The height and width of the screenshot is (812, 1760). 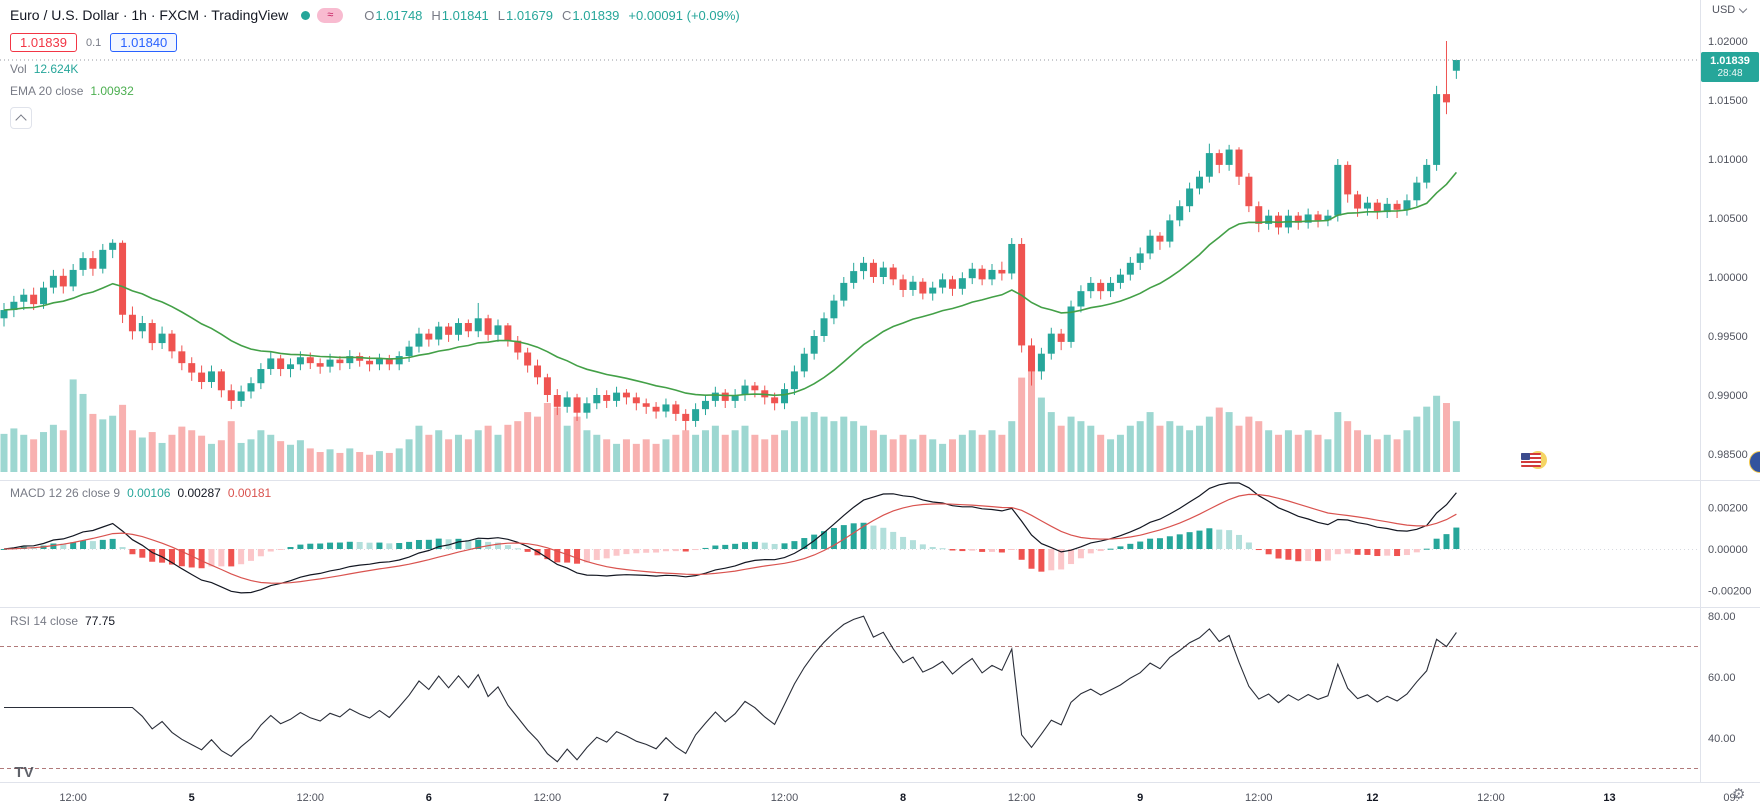 I want to click on macd-line-value: 0.00287, so click(x=199, y=493).